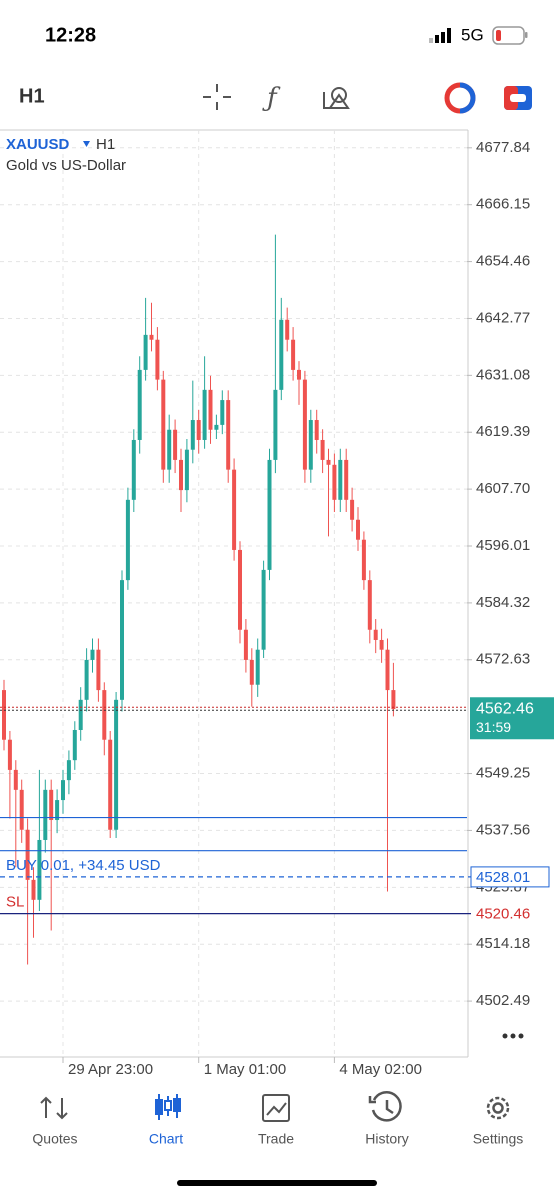  I want to click on y-tick-label: 4666.15, so click(503, 204).